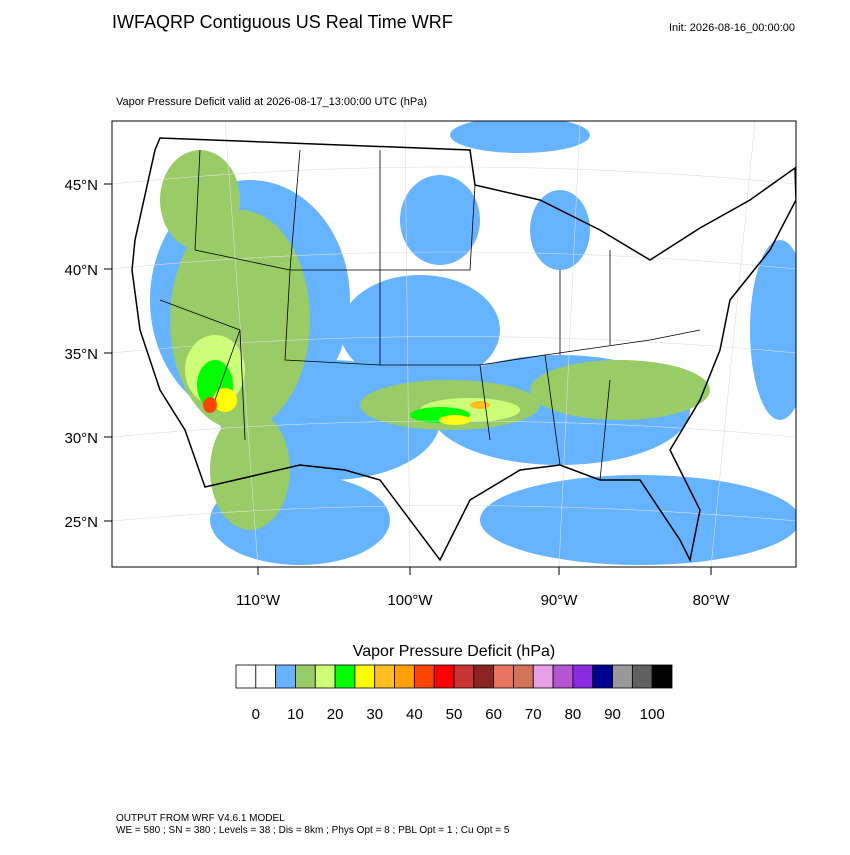 The width and height of the screenshot is (850, 855). I want to click on lat-label: 45°N, so click(81, 185).